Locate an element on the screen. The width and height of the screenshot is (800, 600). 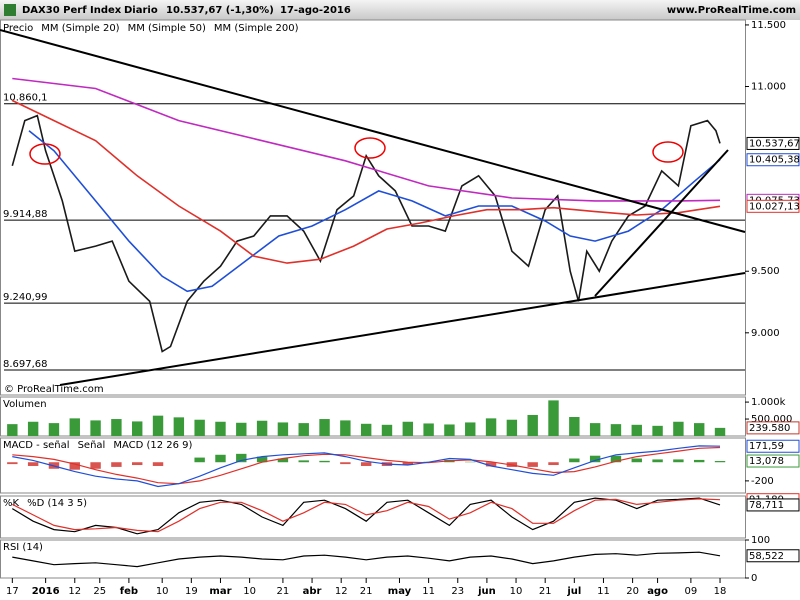
x-tick-label: 09 is located at coordinates (691, 591).